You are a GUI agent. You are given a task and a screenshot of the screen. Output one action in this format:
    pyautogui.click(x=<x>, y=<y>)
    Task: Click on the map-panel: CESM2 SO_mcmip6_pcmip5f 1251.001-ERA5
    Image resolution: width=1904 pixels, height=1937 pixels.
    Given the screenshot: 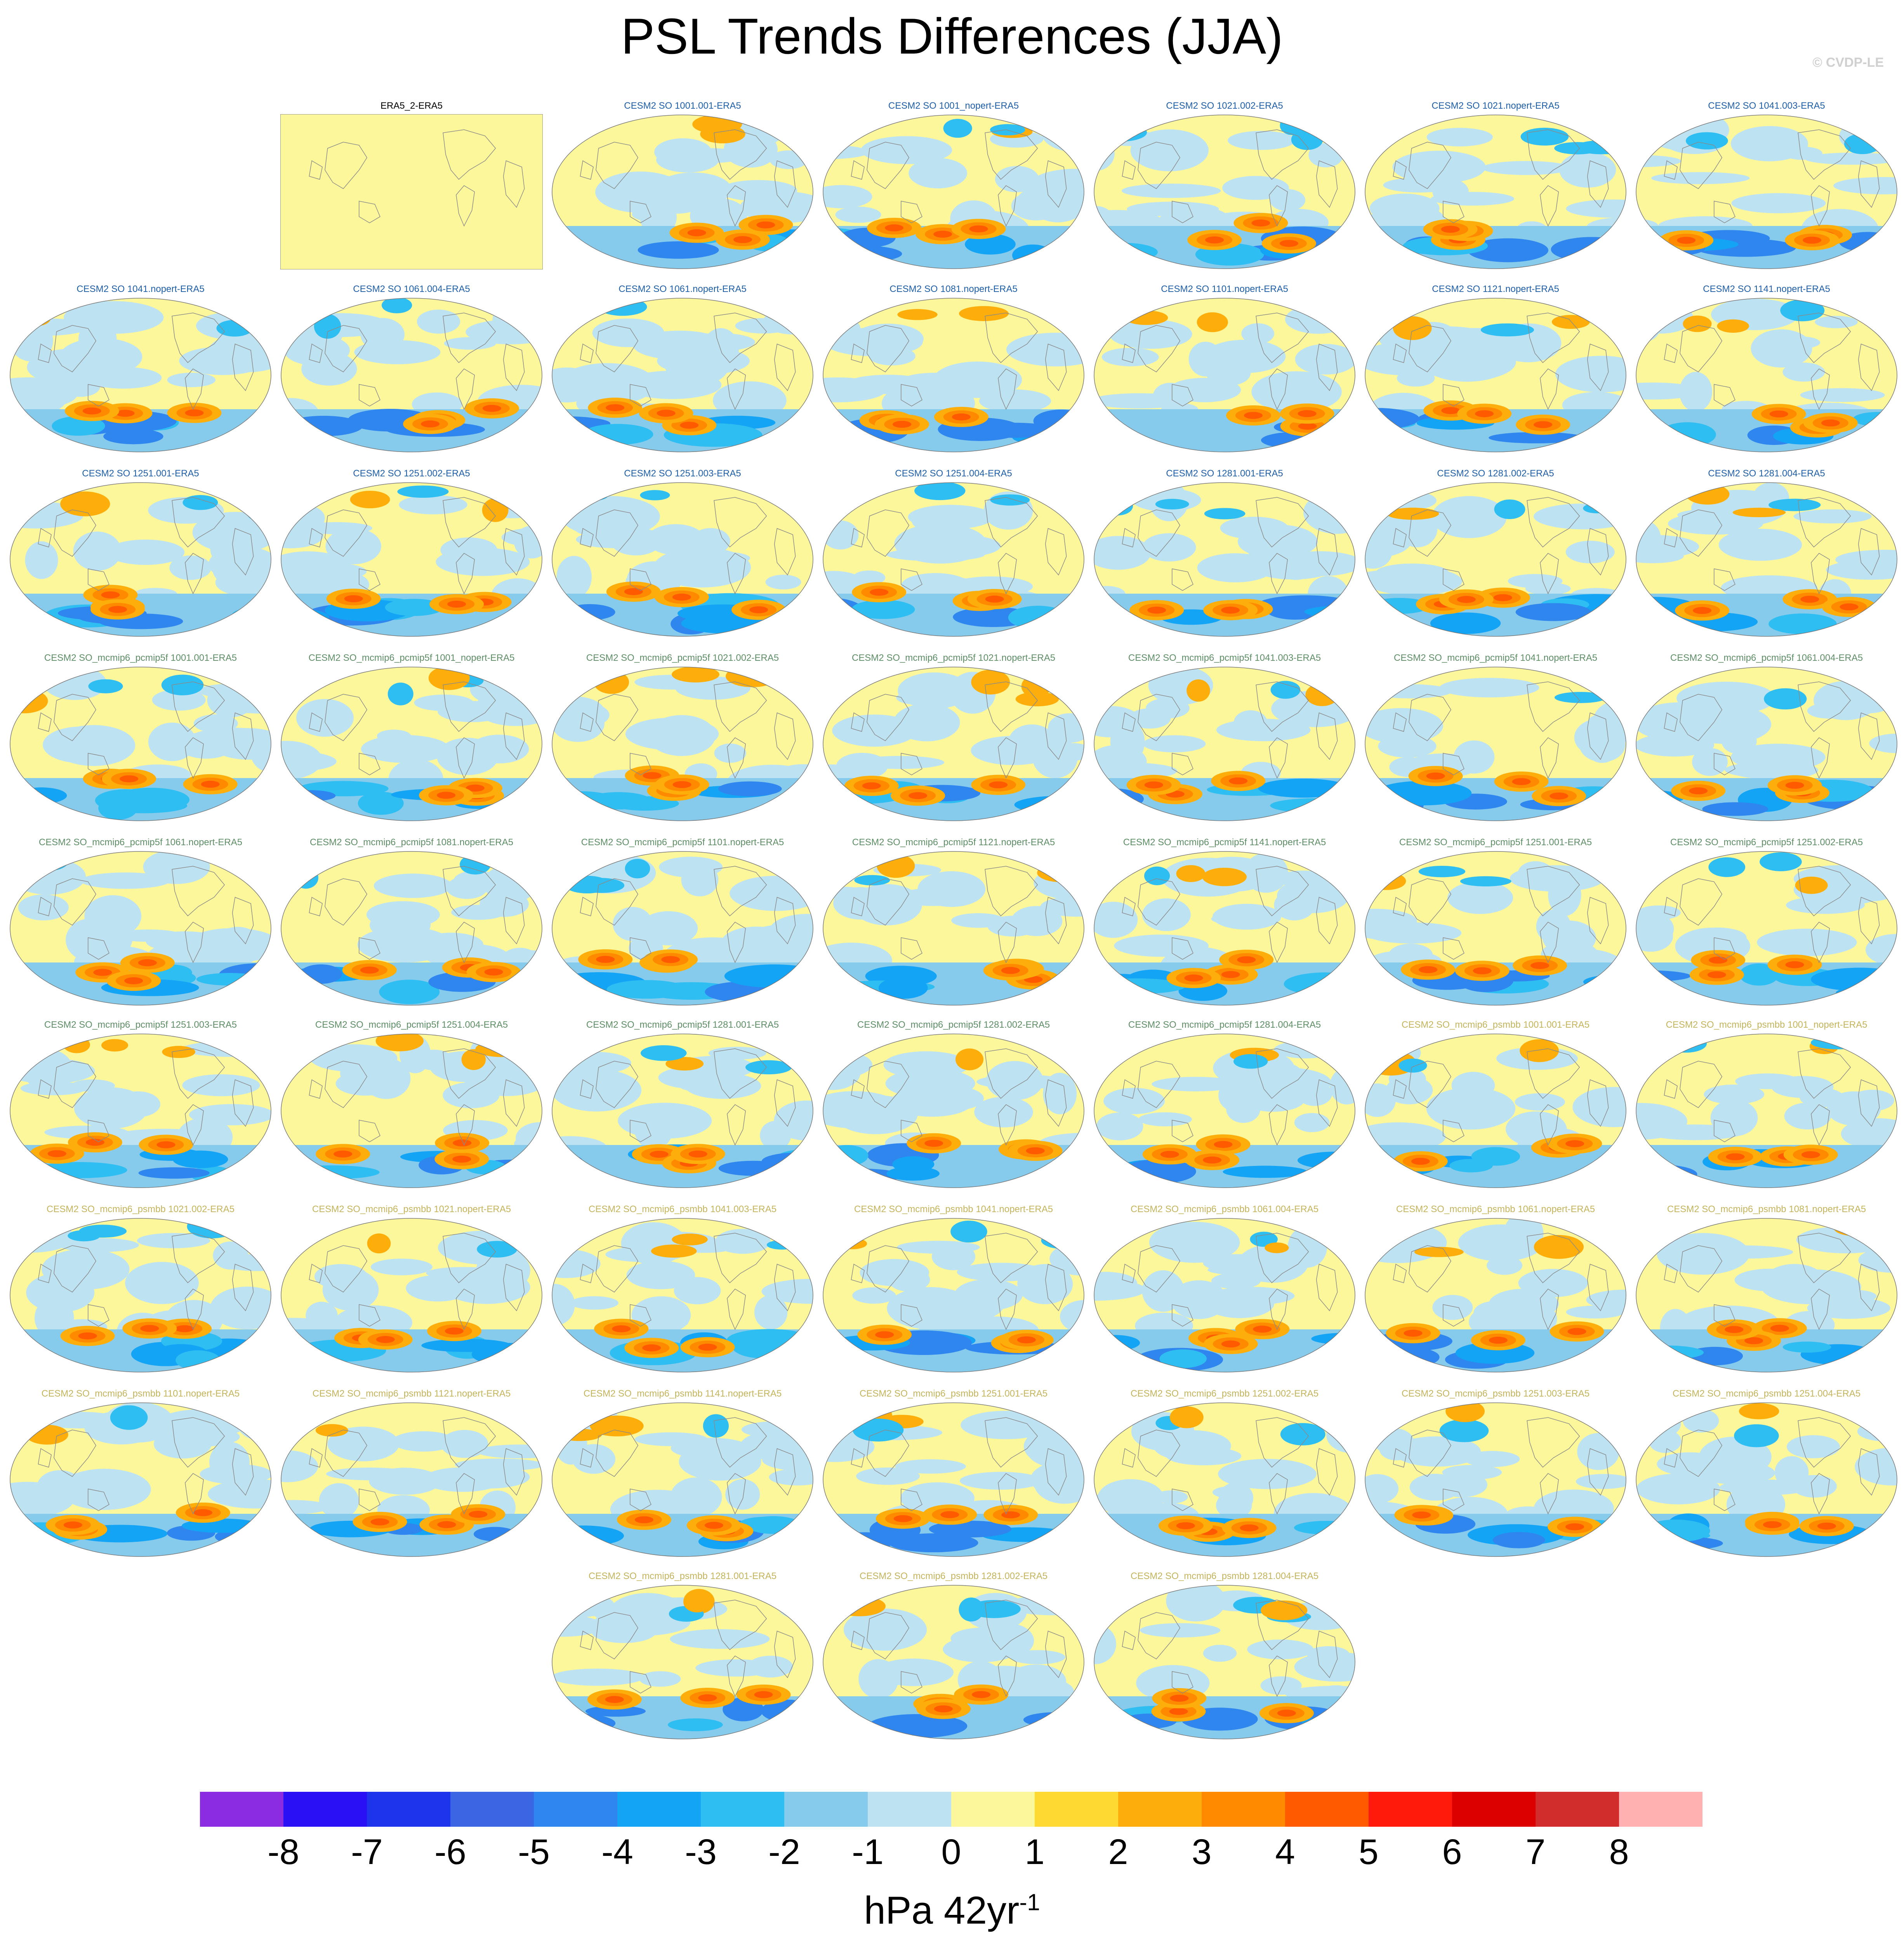 What is the action you would take?
    pyautogui.click(x=1496, y=923)
    